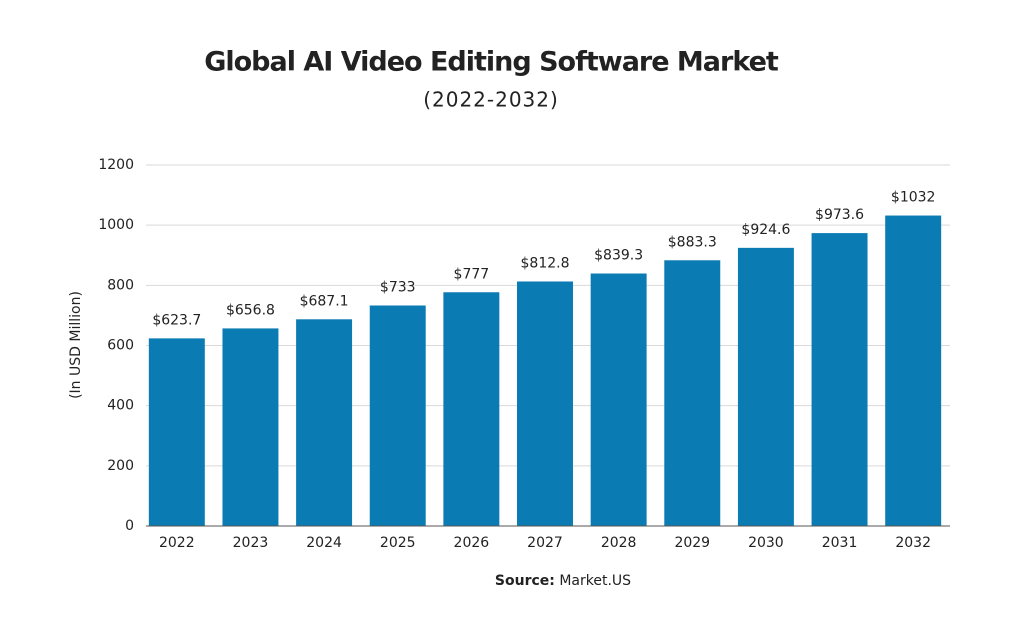  What do you see at coordinates (765, 230) in the screenshot?
I see `data-label: $924.6` at bounding box center [765, 230].